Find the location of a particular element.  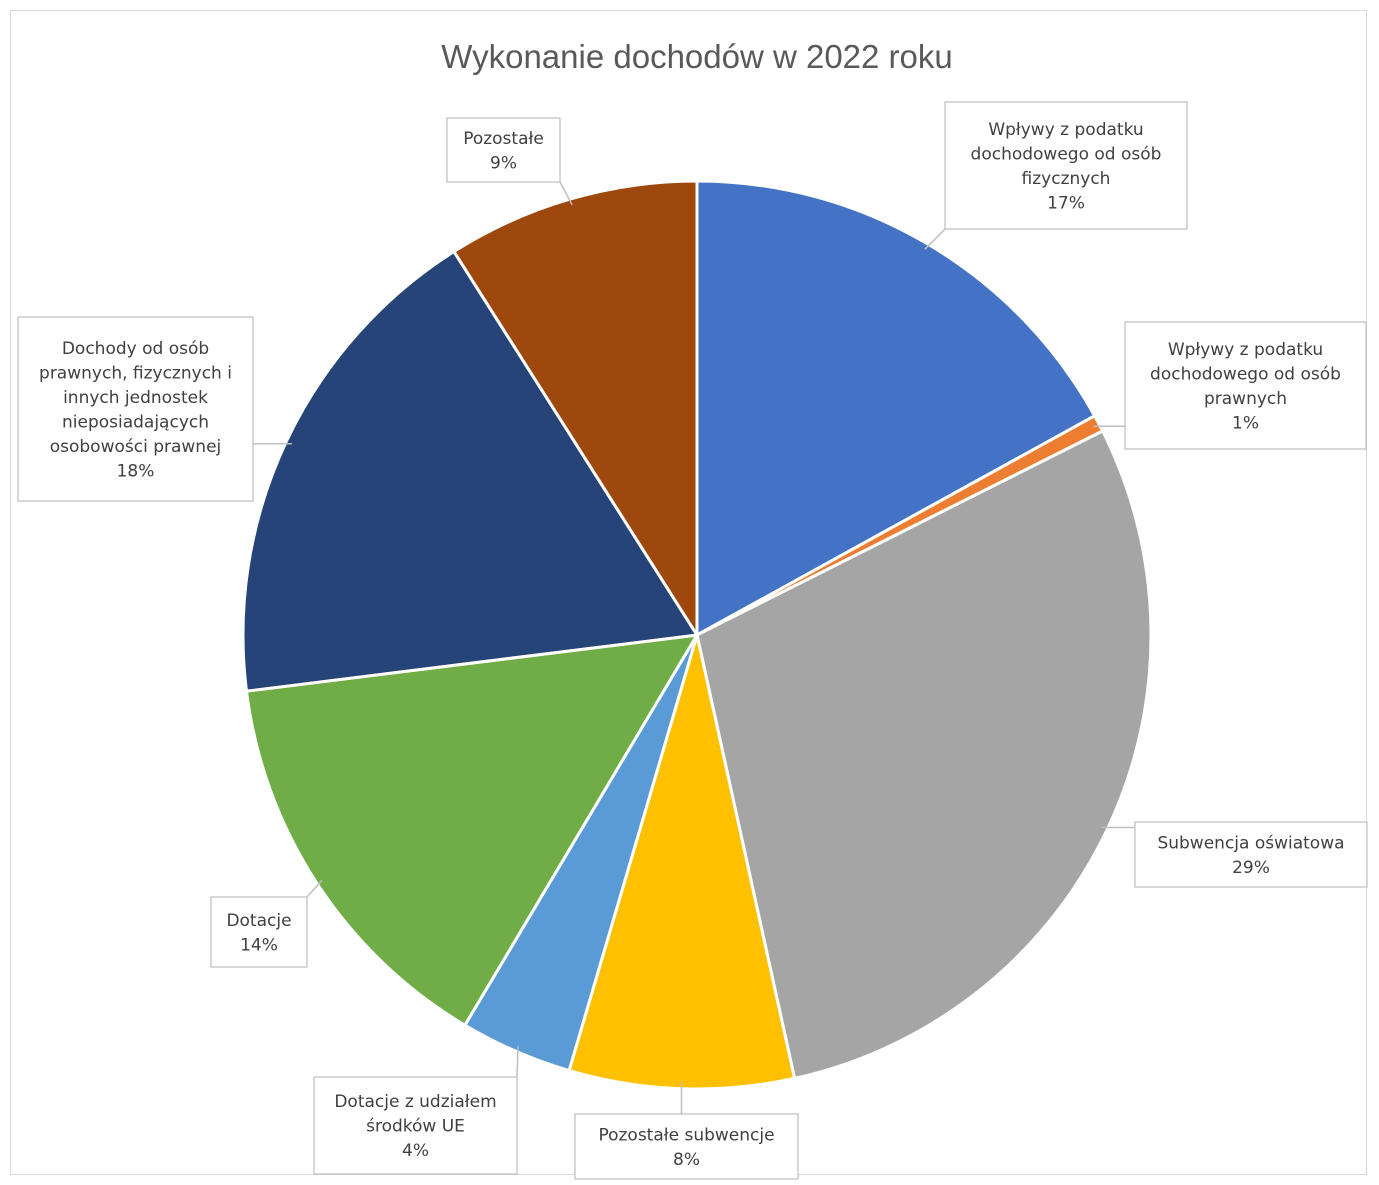

data-label-percent: 18% is located at coordinates (136, 471).